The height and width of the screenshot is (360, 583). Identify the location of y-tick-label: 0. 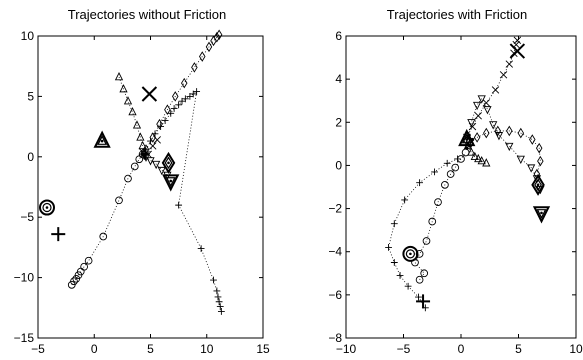
(30, 157).